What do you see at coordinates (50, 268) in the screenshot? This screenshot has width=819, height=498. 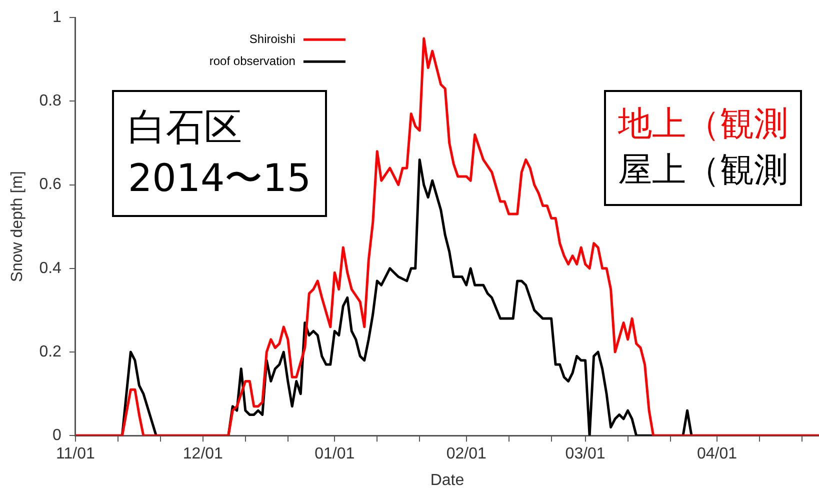 I see `y-tick-label: 0.4` at bounding box center [50, 268].